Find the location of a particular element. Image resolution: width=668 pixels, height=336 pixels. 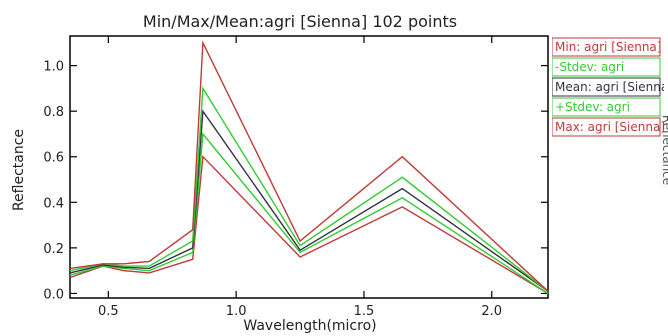

x-tick-label: 2.0 is located at coordinates (491, 311).